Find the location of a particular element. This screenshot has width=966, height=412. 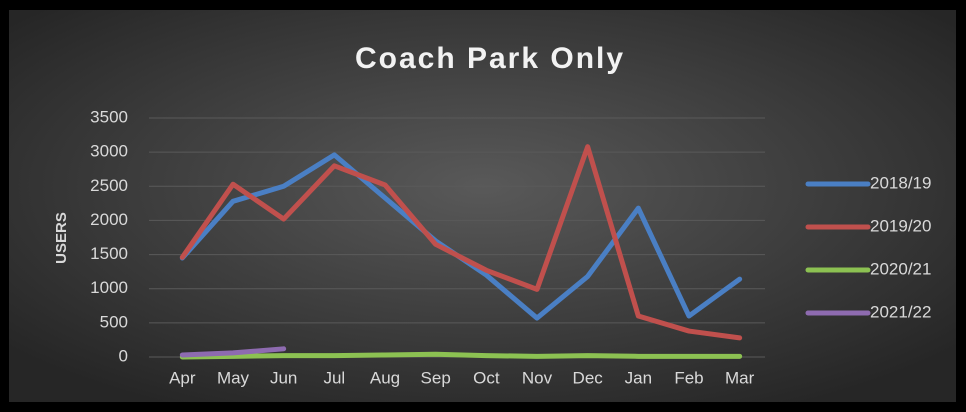

y-tick-label: 3000 is located at coordinates (109, 151).